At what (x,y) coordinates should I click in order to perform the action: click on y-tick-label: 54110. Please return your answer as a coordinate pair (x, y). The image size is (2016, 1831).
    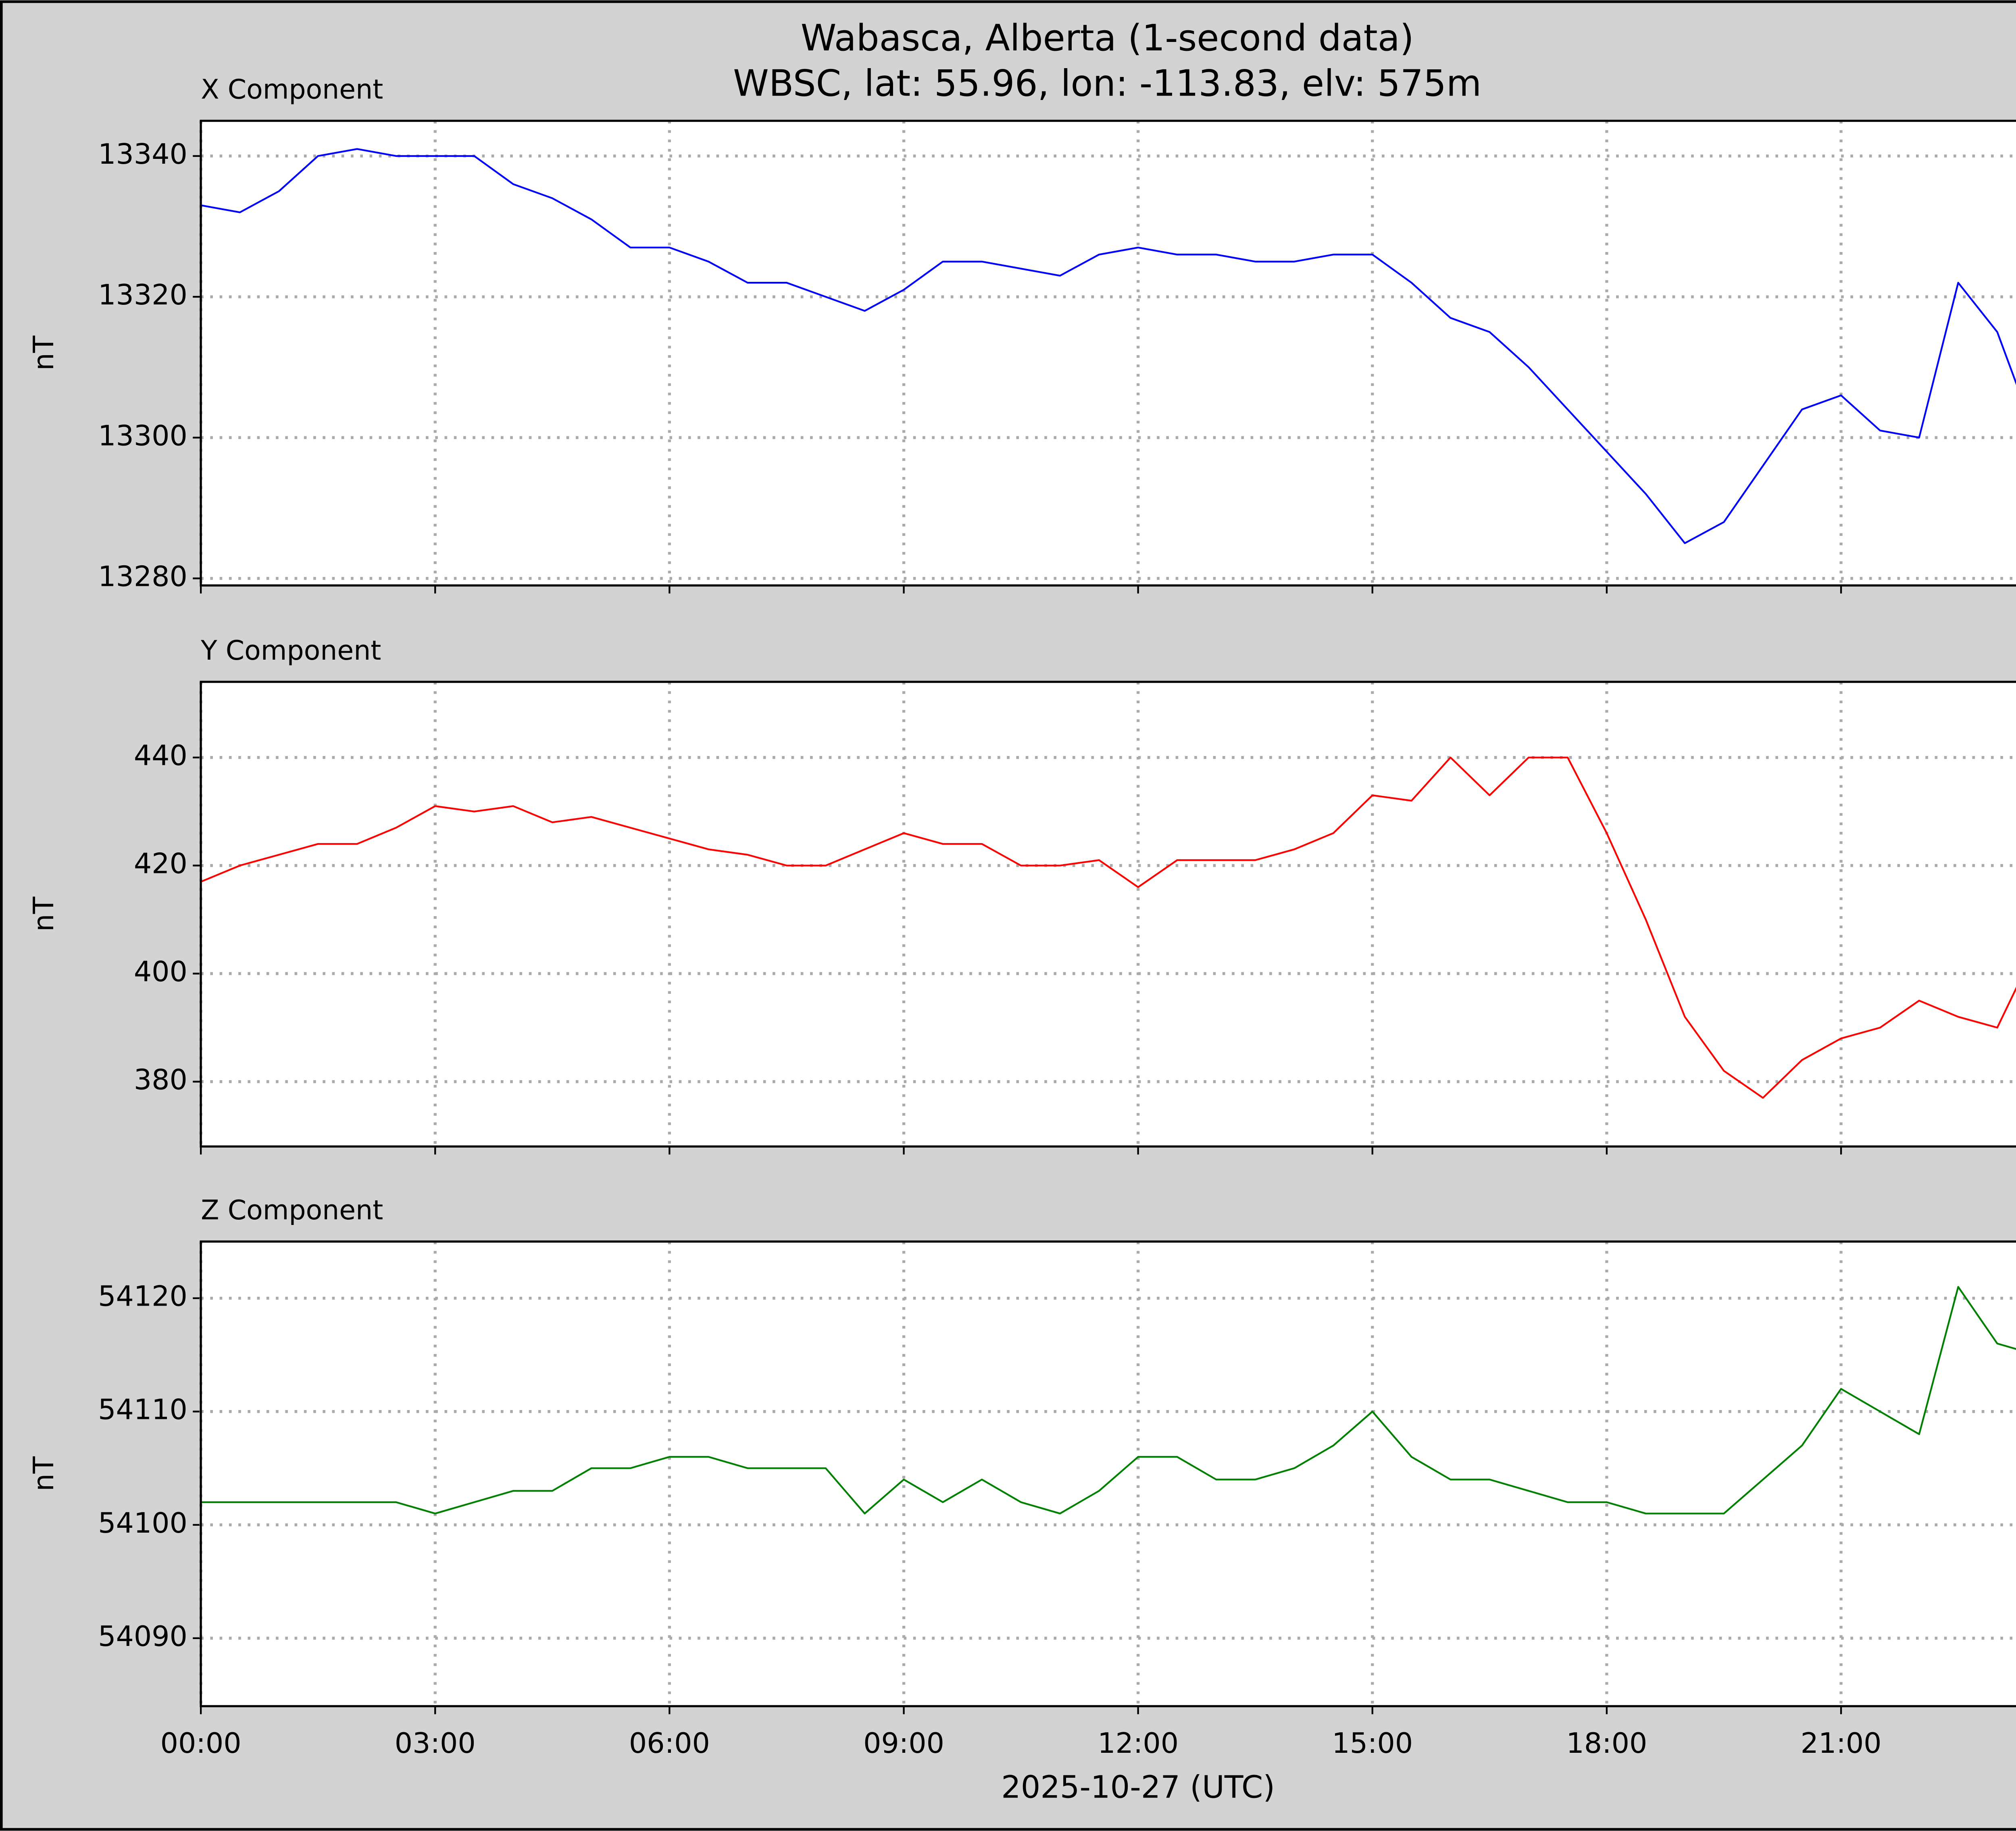
    Looking at the image, I should click on (142, 1410).